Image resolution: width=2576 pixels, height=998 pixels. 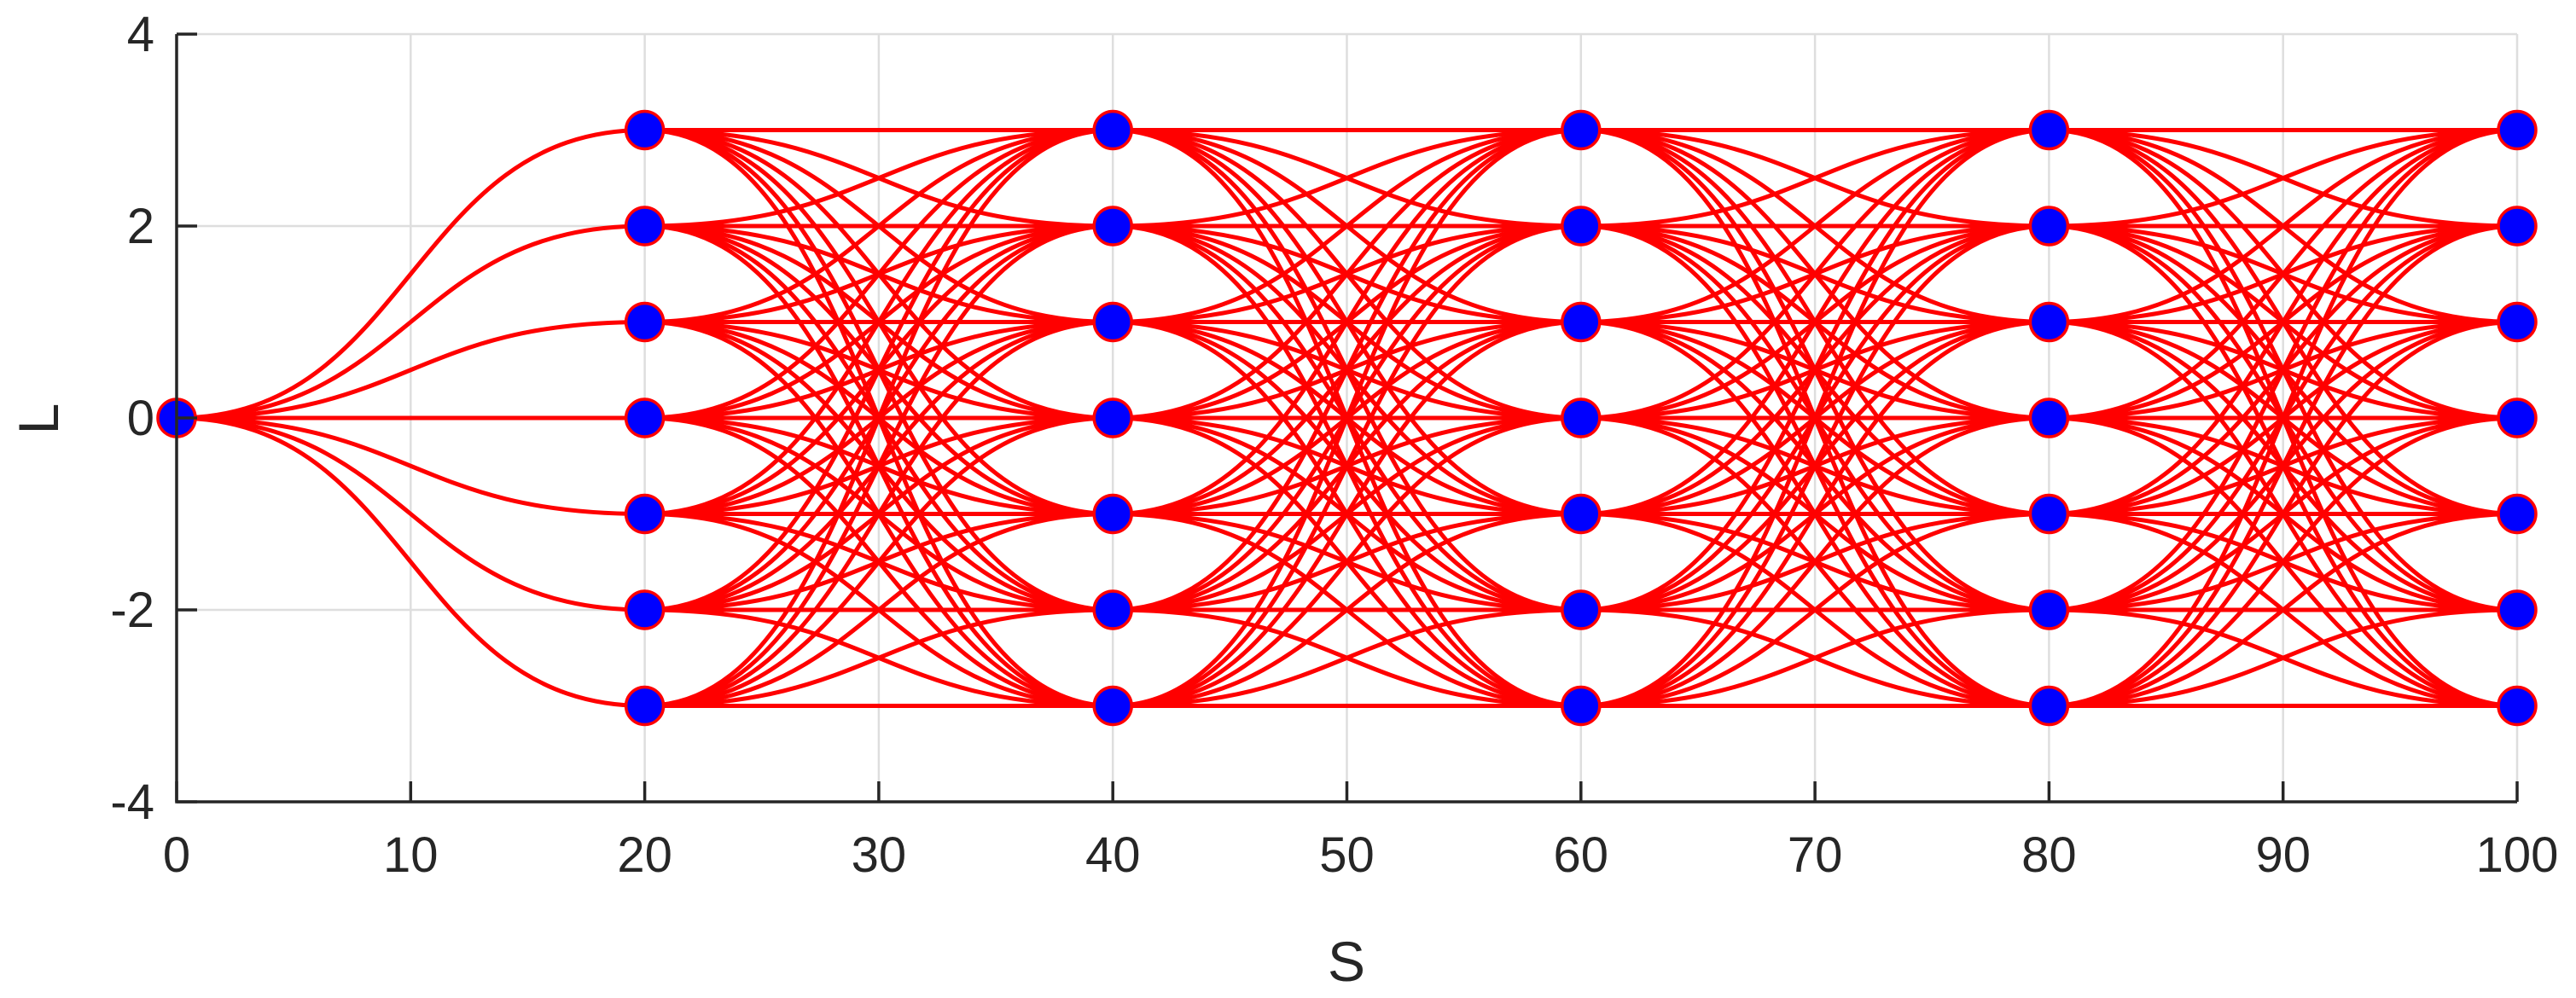 I want to click on path-curve-s60-l3-to-s80-l1, so click(x=1815, y=226).